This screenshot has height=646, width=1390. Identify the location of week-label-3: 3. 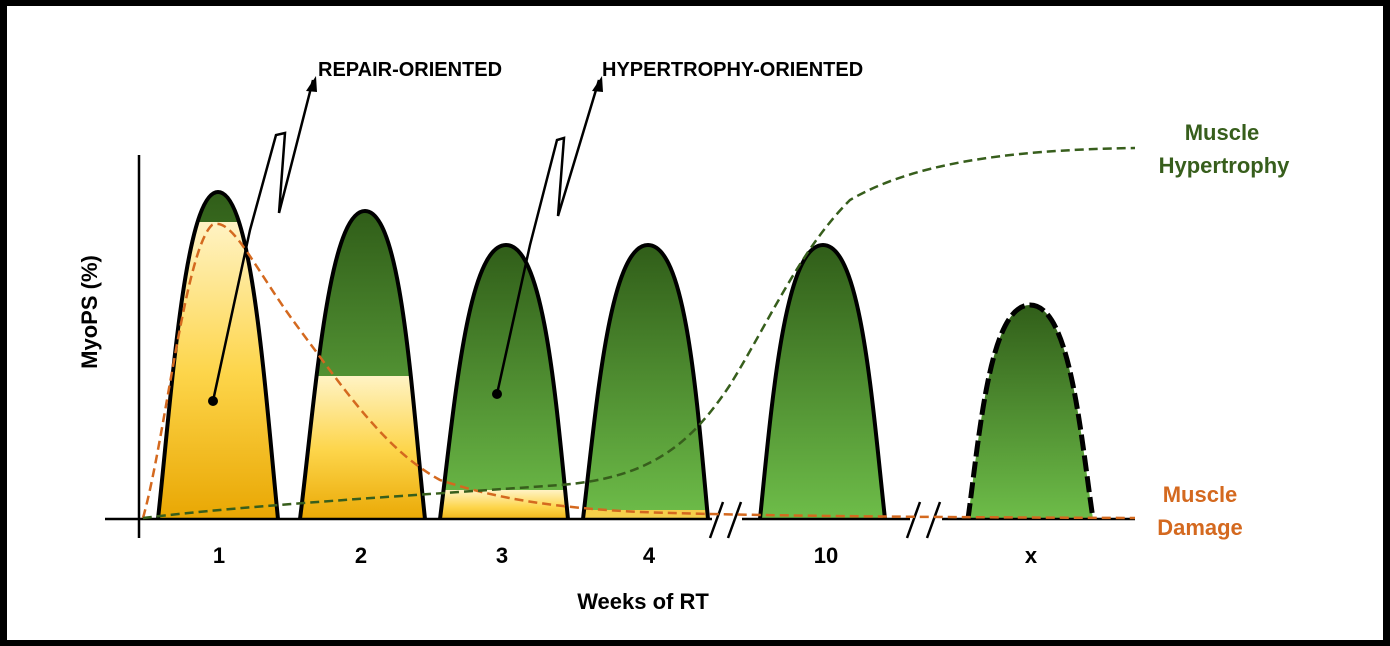
(502, 555).